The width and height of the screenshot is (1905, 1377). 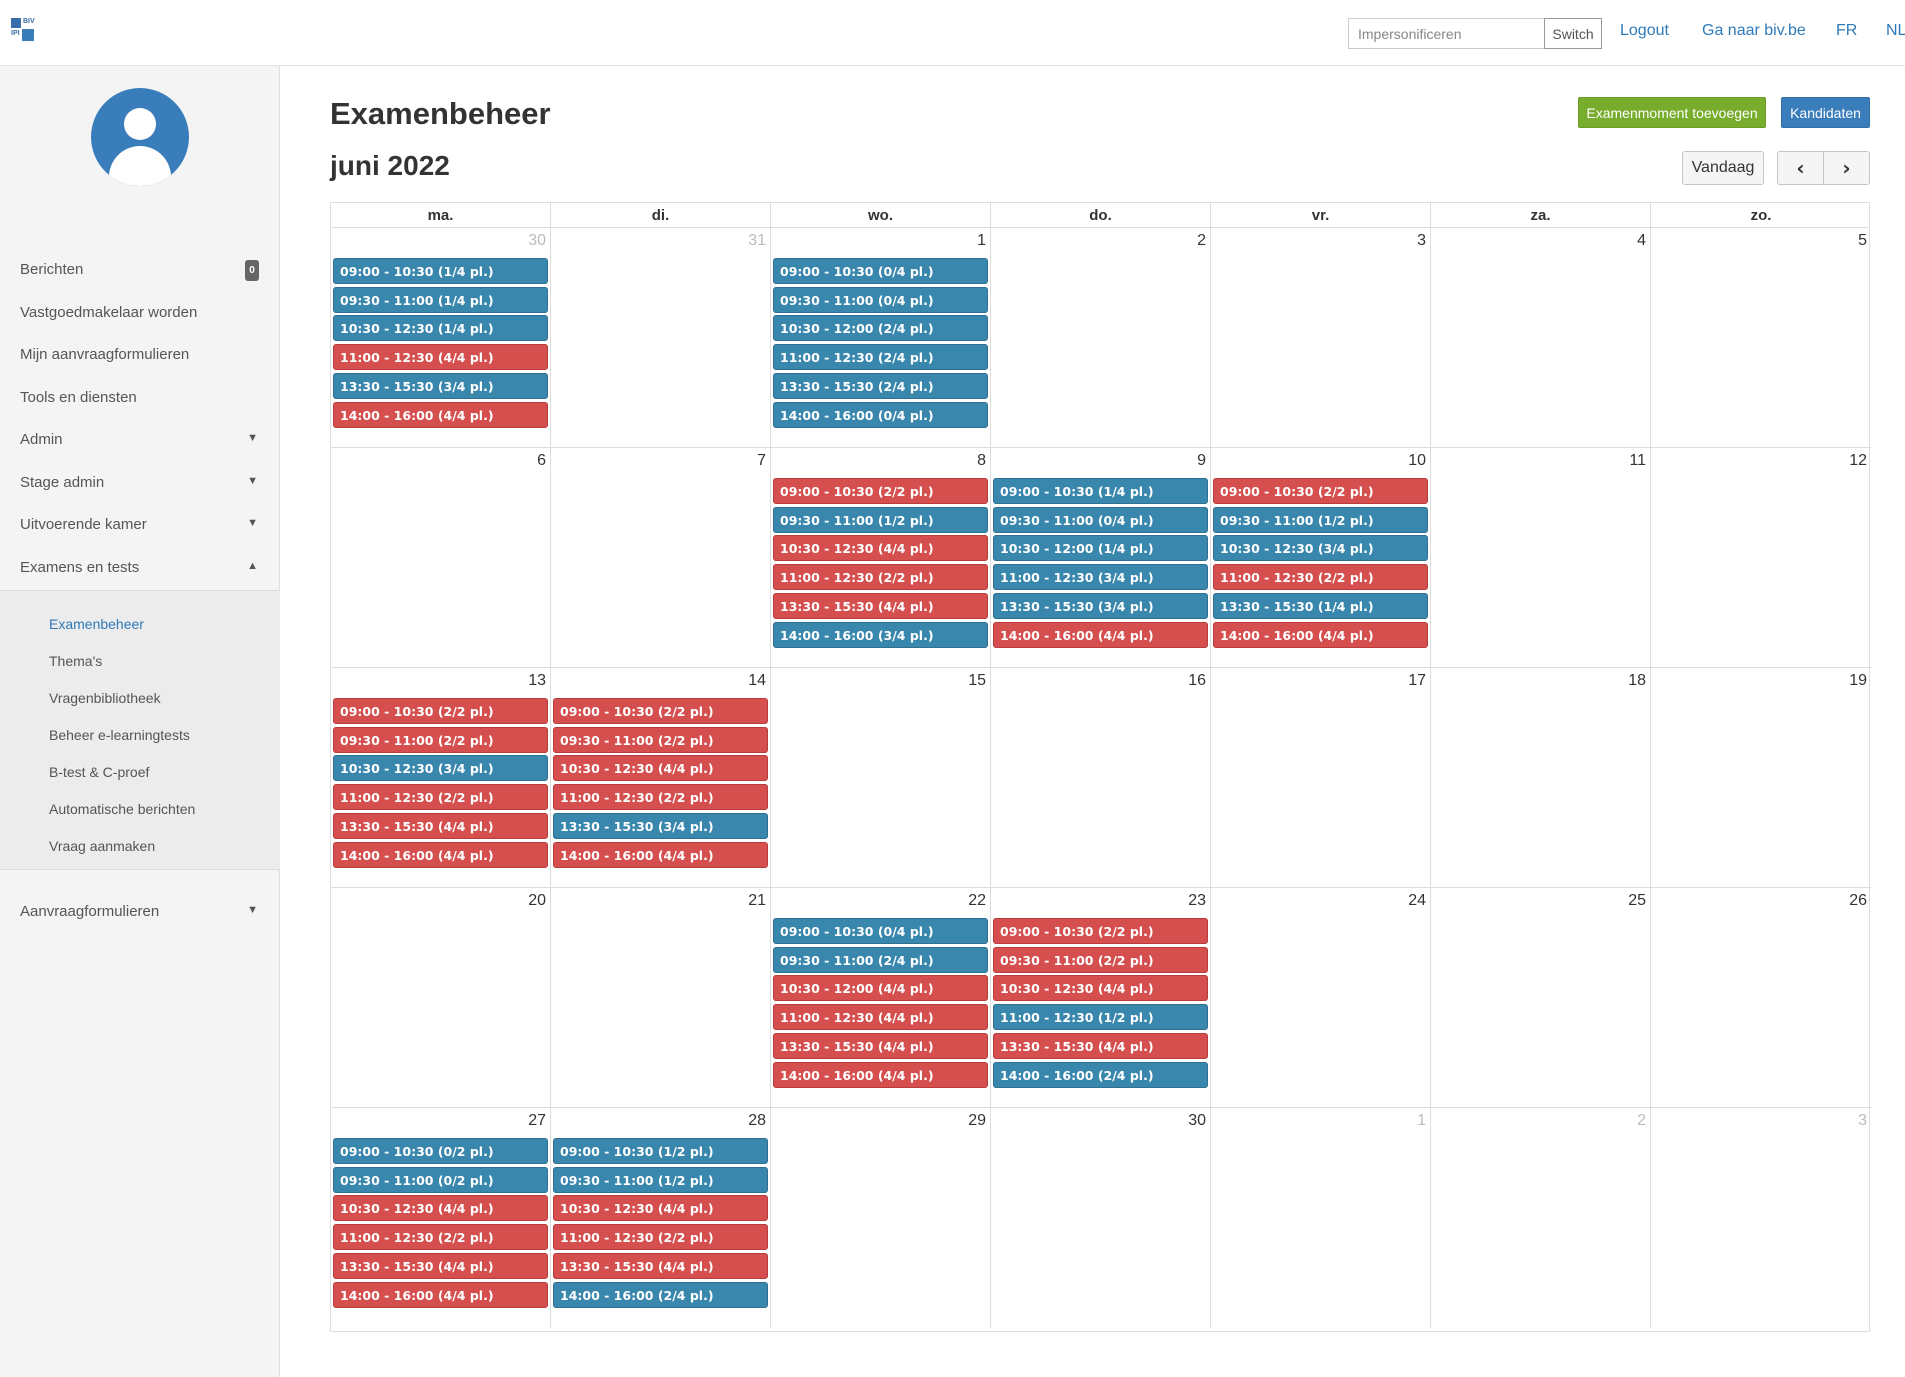 What do you see at coordinates (105, 698) in the screenshot?
I see `subnav-vragenbibliotheek: Vragenbibliotheek` at bounding box center [105, 698].